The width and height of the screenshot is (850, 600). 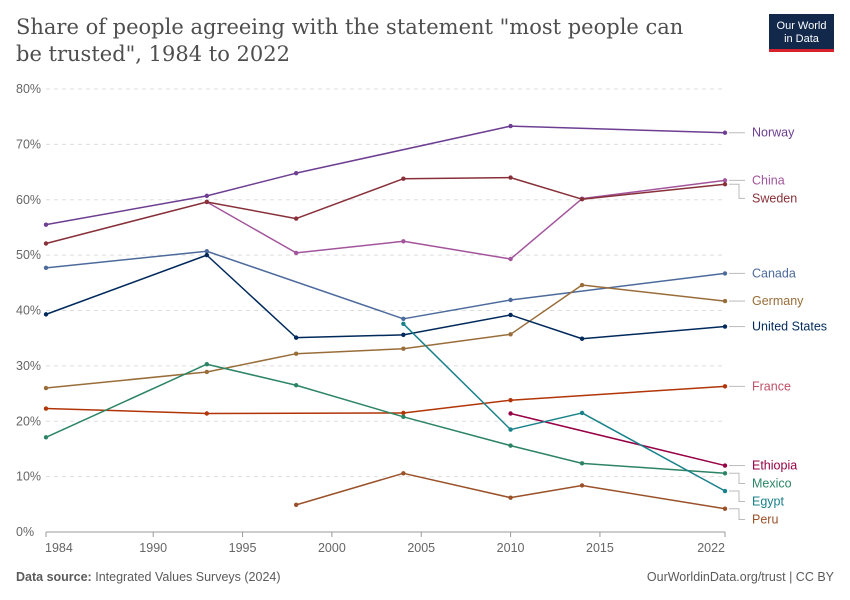 What do you see at coordinates (25, 532) in the screenshot?
I see `y-tick-label: 0%` at bounding box center [25, 532].